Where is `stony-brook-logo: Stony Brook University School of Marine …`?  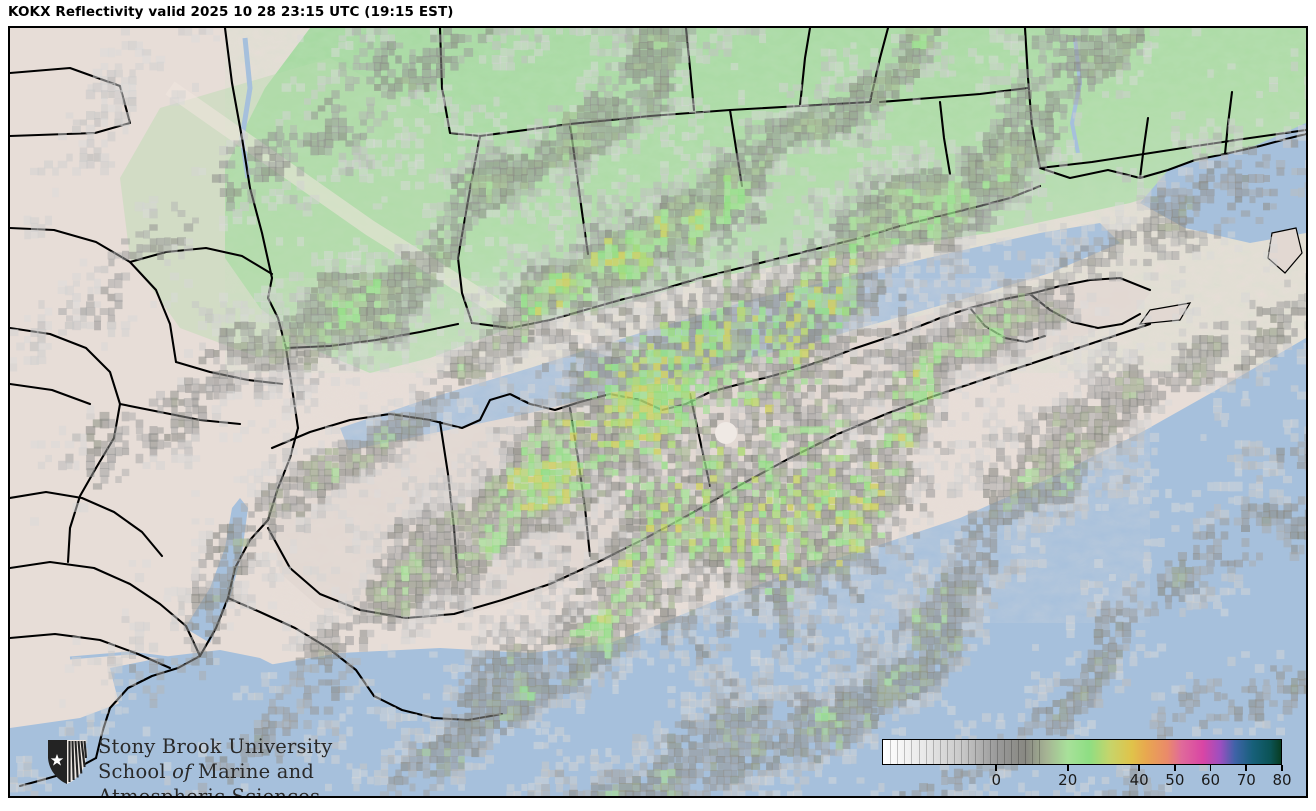
stony-brook-logo: Stony Brook University School of Marine … is located at coordinates (189, 765).